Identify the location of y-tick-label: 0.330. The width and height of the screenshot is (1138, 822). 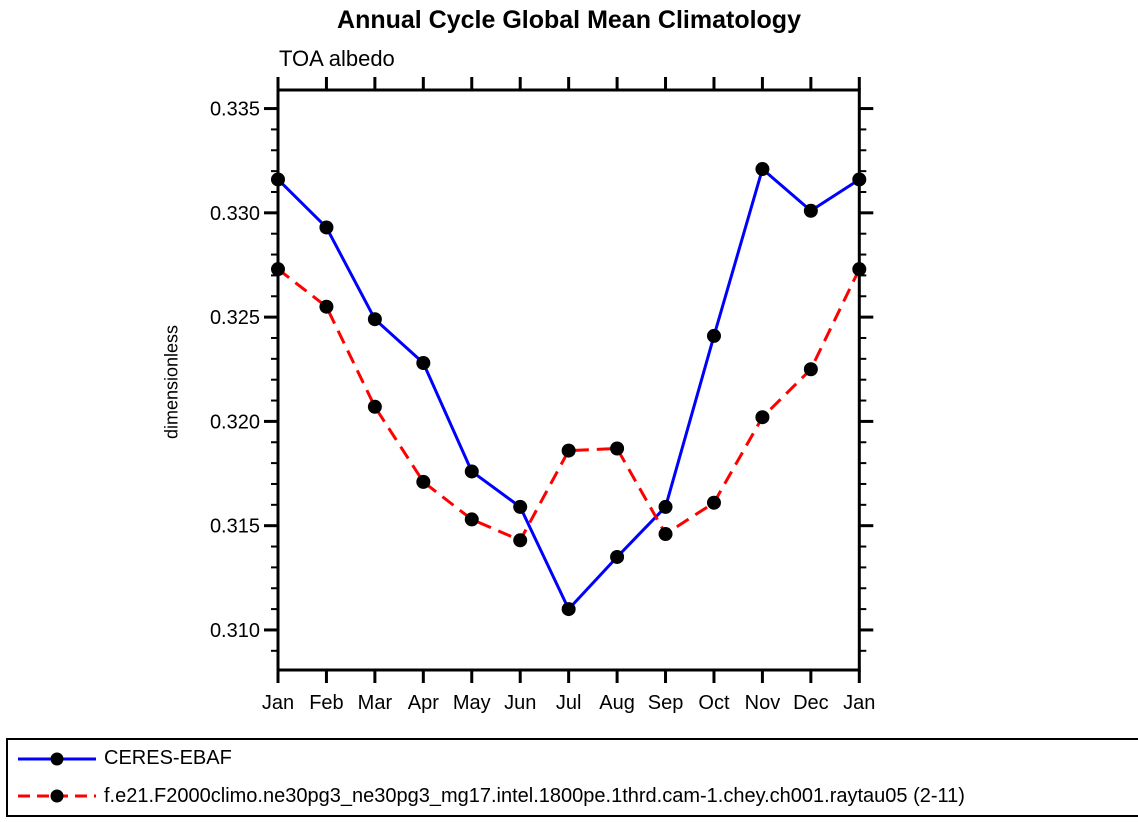
(235, 214).